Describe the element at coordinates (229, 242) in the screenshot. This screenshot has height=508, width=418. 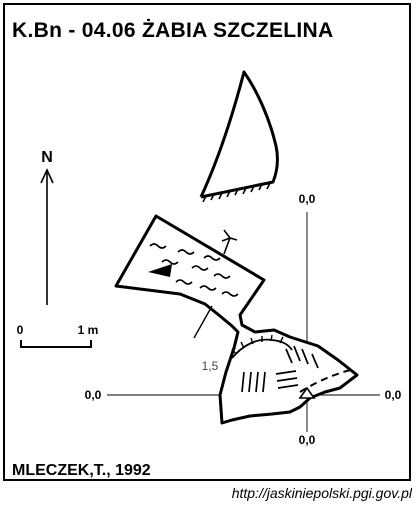
I see `slope-arrow` at that location.